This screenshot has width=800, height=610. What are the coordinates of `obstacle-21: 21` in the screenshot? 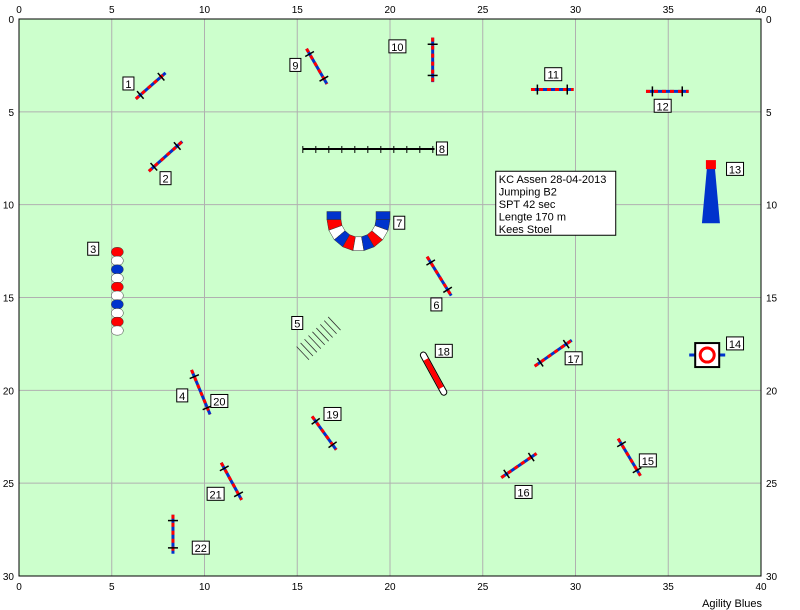 It's located at (225, 481).